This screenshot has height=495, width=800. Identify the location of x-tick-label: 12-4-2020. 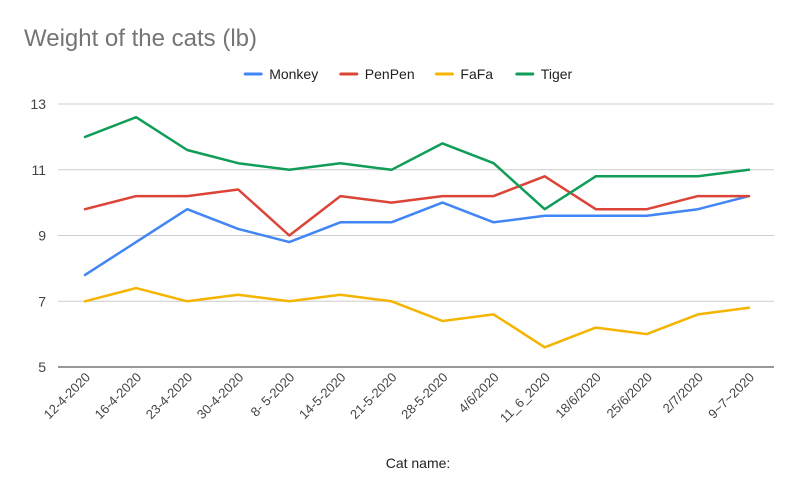
(67, 396).